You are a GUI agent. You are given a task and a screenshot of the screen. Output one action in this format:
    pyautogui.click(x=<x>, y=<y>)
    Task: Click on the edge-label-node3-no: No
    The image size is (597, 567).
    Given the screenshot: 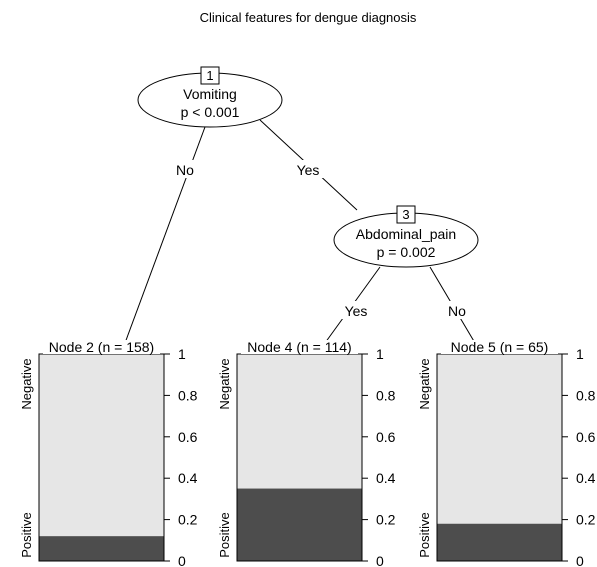 What is the action you would take?
    pyautogui.click(x=457, y=311)
    